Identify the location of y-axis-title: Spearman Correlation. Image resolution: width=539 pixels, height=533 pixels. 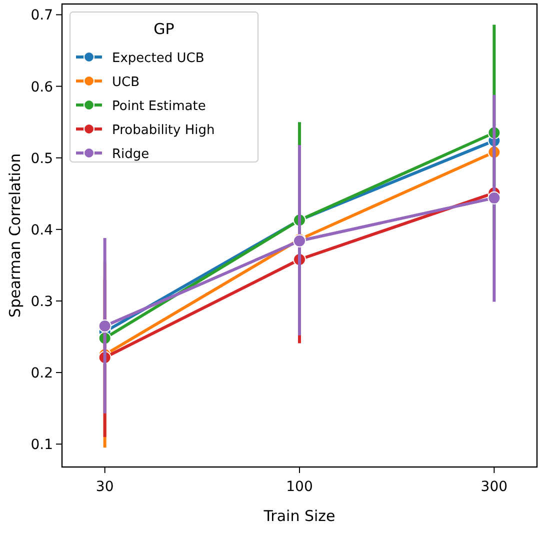
(15, 235).